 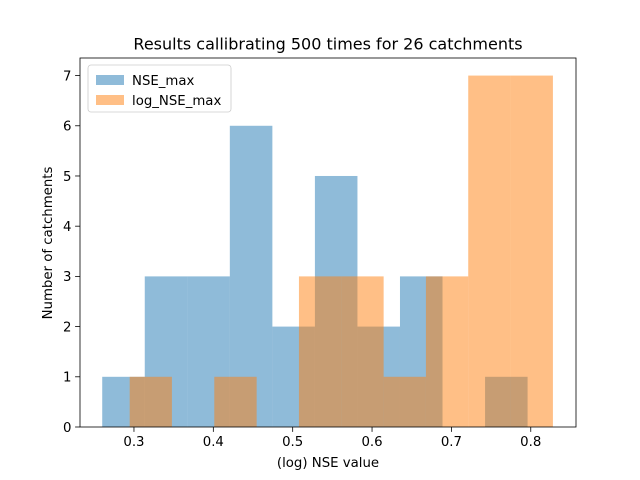 What do you see at coordinates (530, 442) in the screenshot?
I see `x-tick-label: 0.8` at bounding box center [530, 442].